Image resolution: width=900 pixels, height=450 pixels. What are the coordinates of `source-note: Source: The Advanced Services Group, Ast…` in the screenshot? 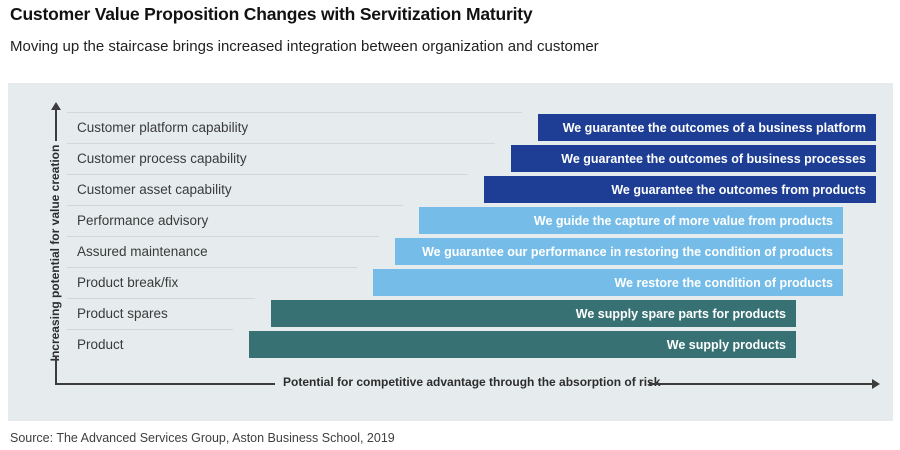 It's located at (202, 438).